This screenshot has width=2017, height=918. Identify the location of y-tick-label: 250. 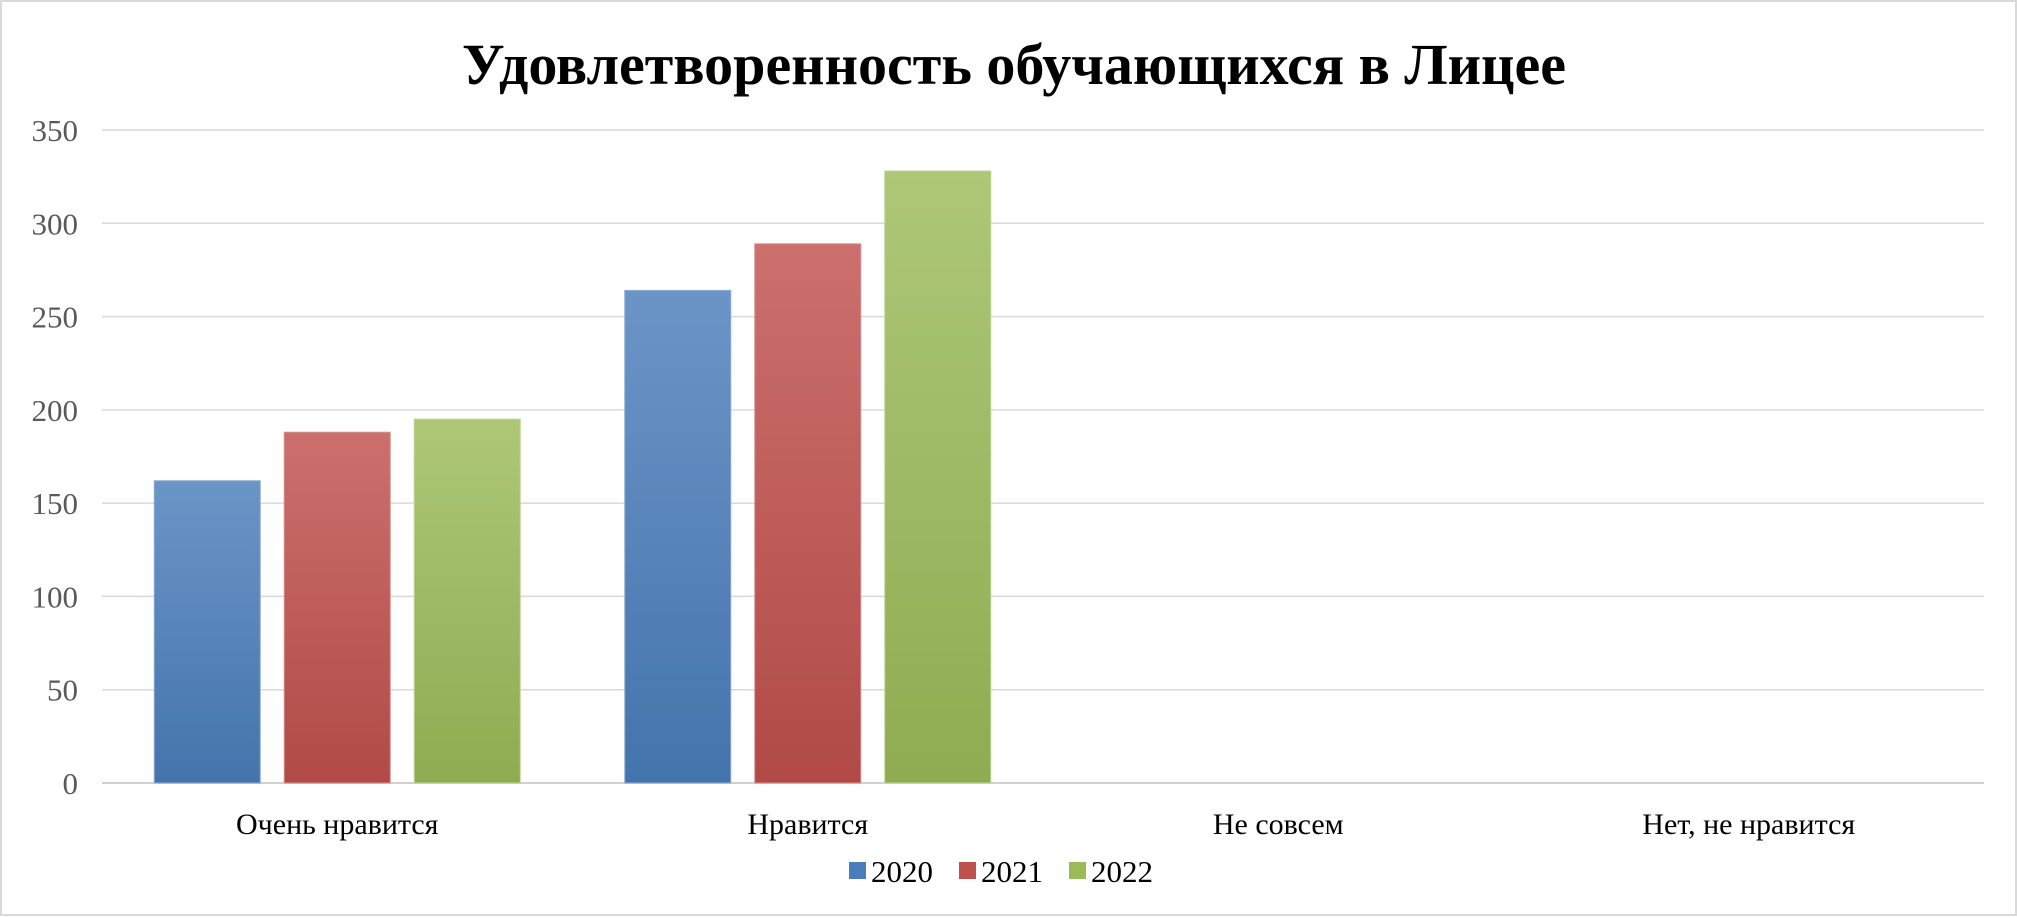
(55, 317).